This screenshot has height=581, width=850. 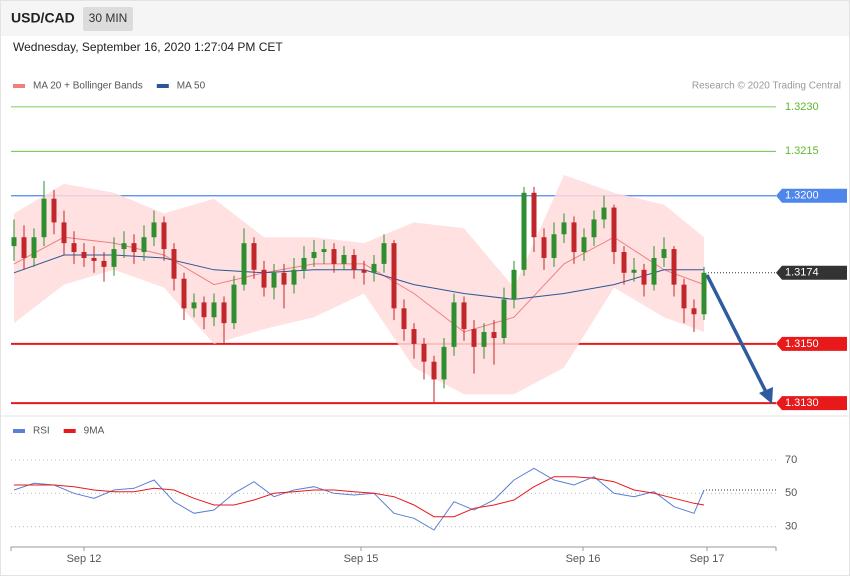 I want to click on y-tick-label: 50, so click(x=791, y=493).